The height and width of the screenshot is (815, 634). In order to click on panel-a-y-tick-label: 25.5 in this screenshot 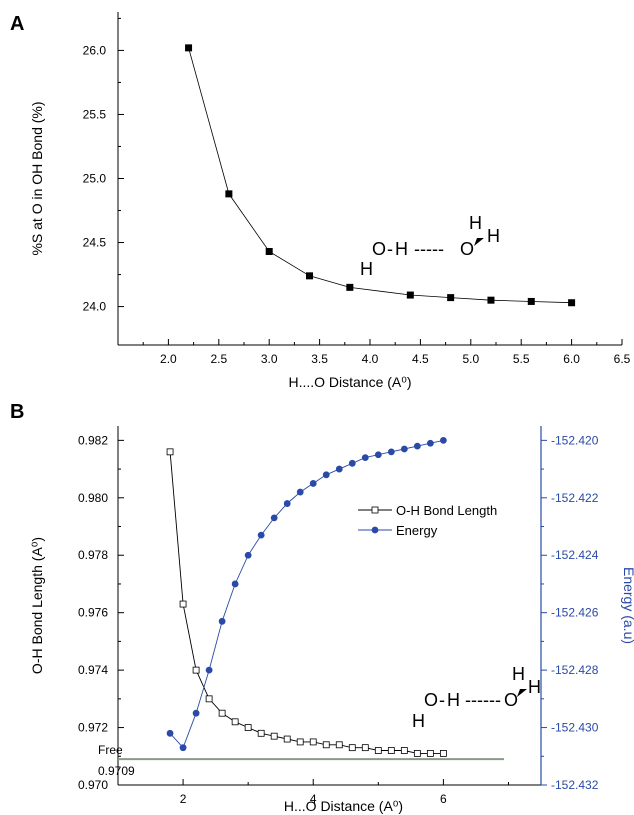, I will do `click(95, 114)`.